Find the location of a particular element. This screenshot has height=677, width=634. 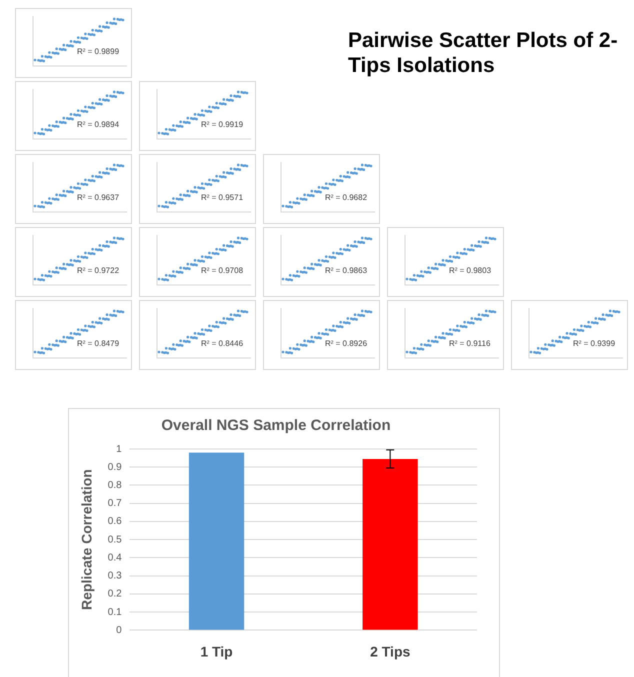

y-tick-label: 0.4 is located at coordinates (115, 558).